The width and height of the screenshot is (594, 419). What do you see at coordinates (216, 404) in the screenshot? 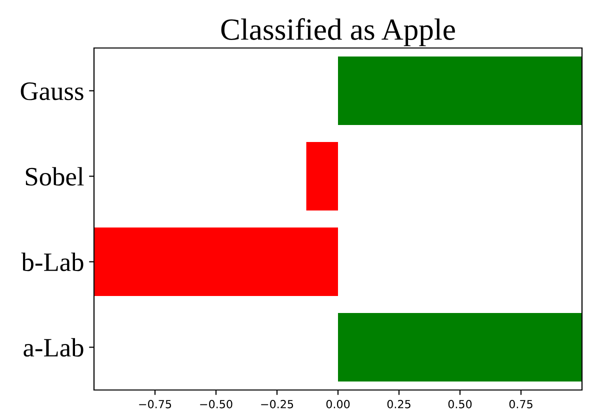
I see `x-tick-label: −0.50` at bounding box center [216, 404].